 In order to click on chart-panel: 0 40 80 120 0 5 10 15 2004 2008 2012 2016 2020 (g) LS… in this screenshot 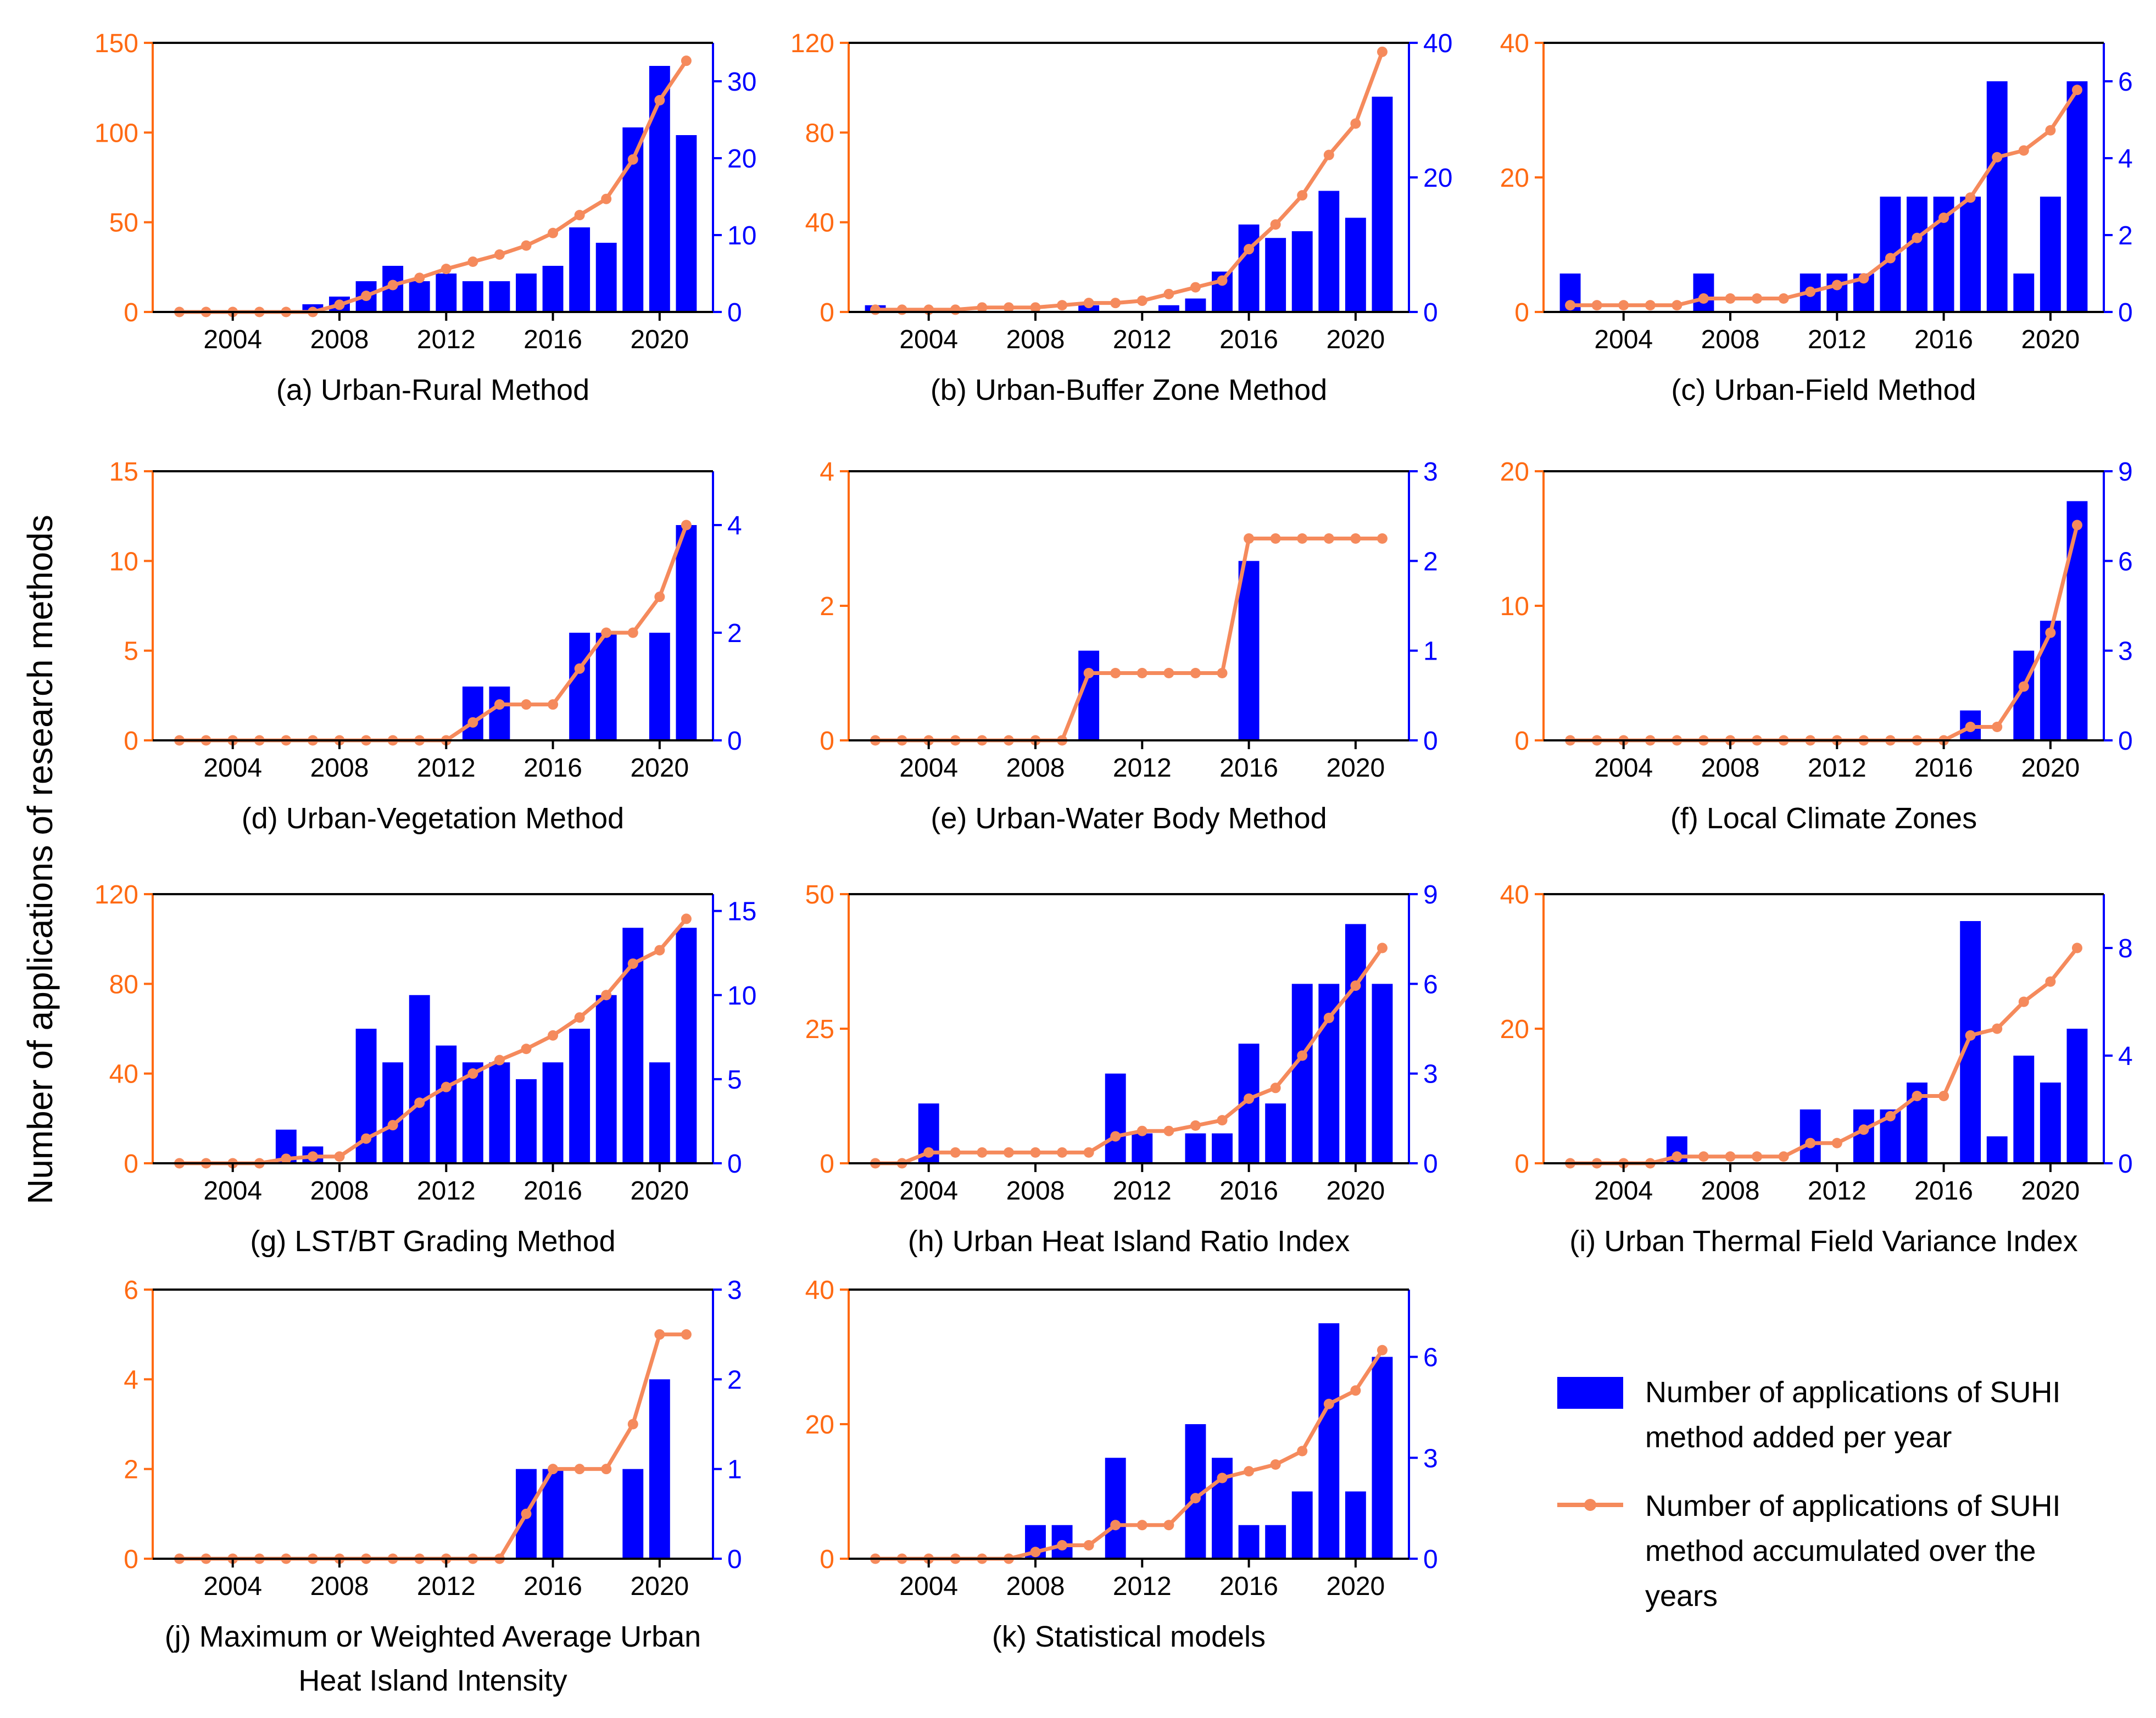, I will do `click(425, 1069)`.